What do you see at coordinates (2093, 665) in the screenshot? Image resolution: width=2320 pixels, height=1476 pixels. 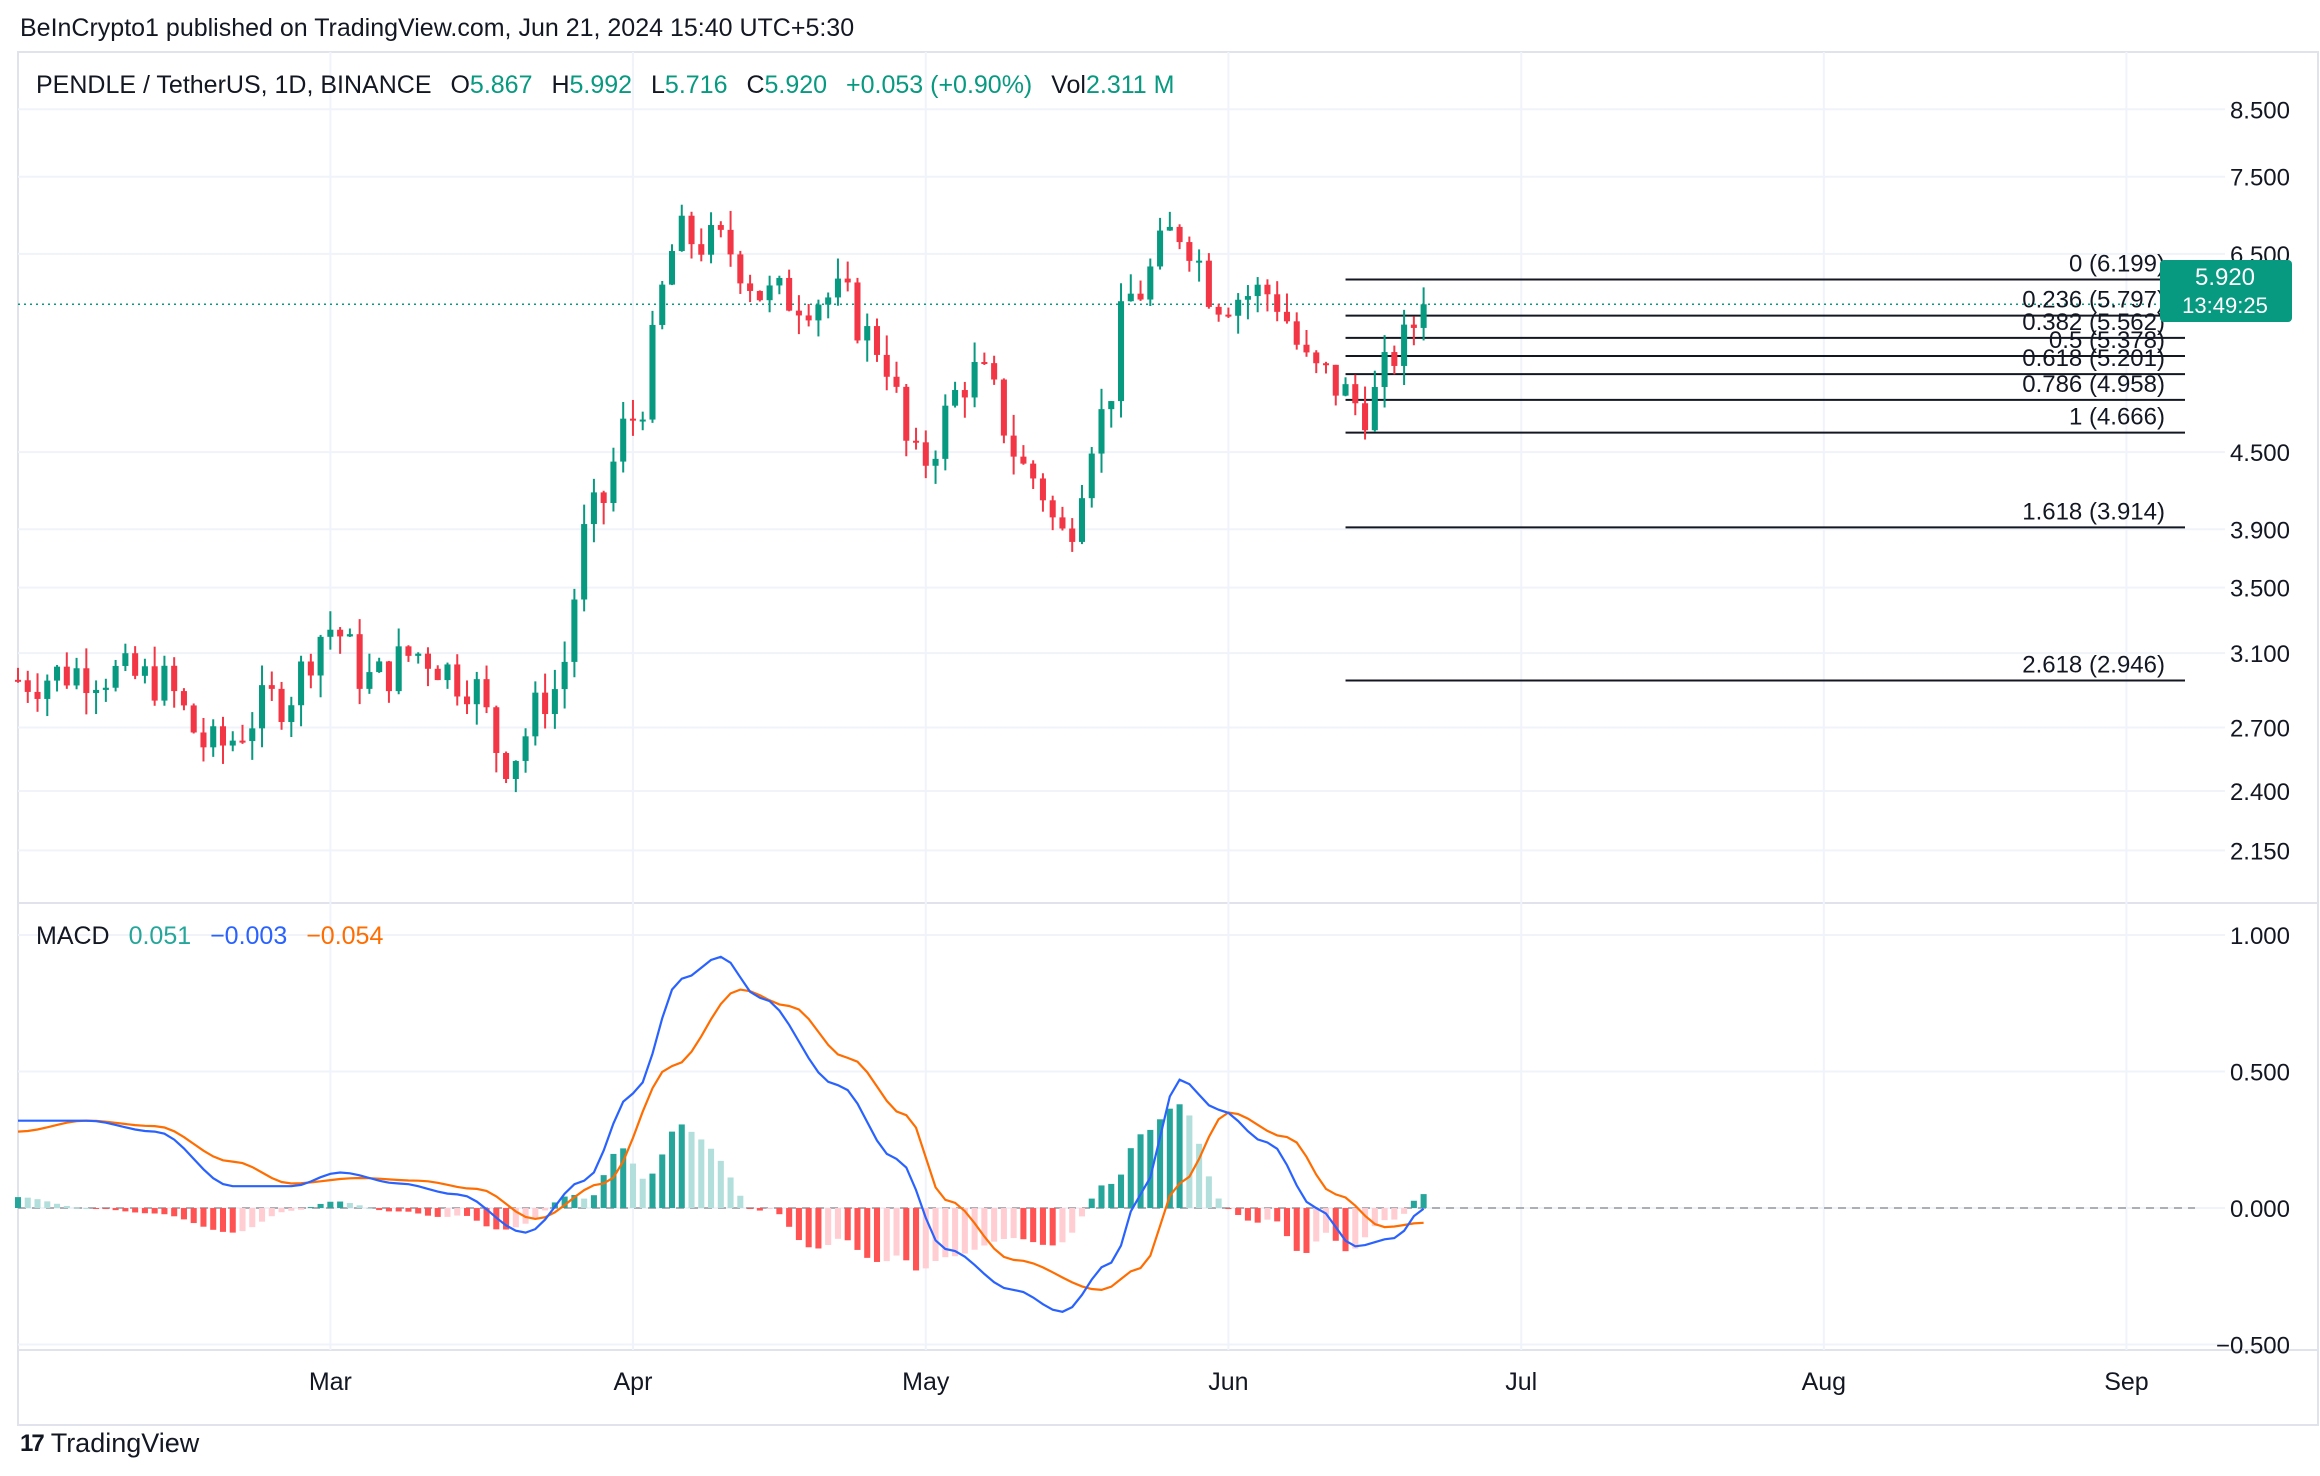 I see `fib-level-label: 2.618 (2.946)` at bounding box center [2093, 665].